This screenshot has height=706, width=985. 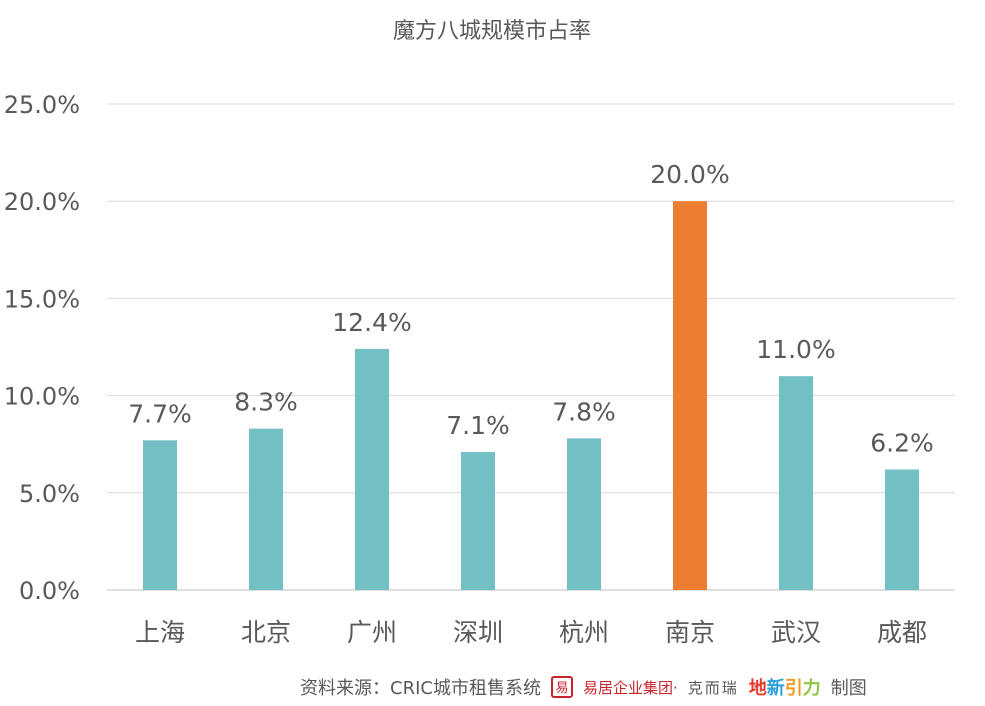 I want to click on brand-seal-logo: 易, so click(x=561, y=687).